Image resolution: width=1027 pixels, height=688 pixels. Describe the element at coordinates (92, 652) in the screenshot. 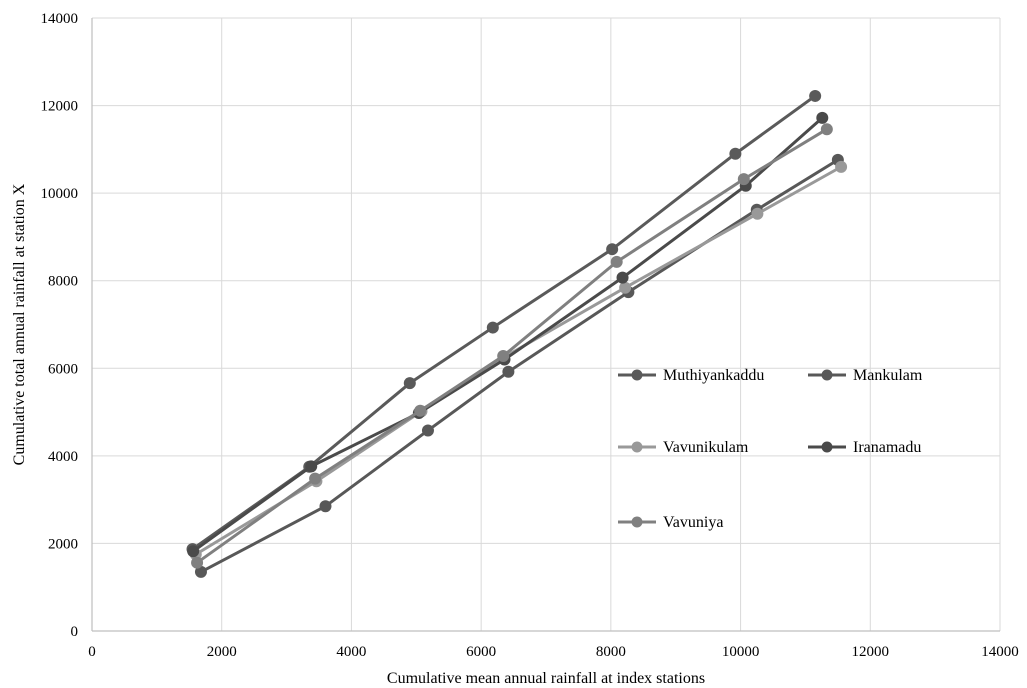

I see `x-tick-label: 0` at that location.